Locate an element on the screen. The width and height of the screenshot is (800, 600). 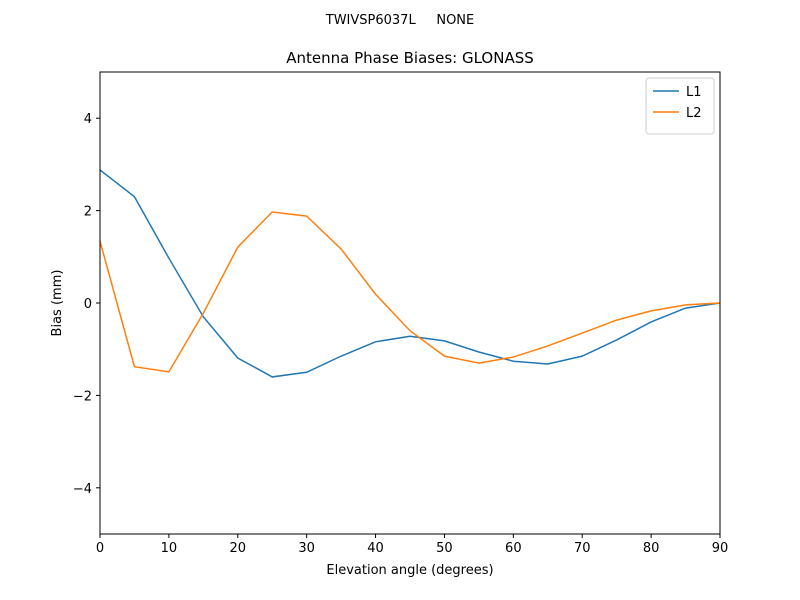
x-tick-label: 40 is located at coordinates (375, 548).